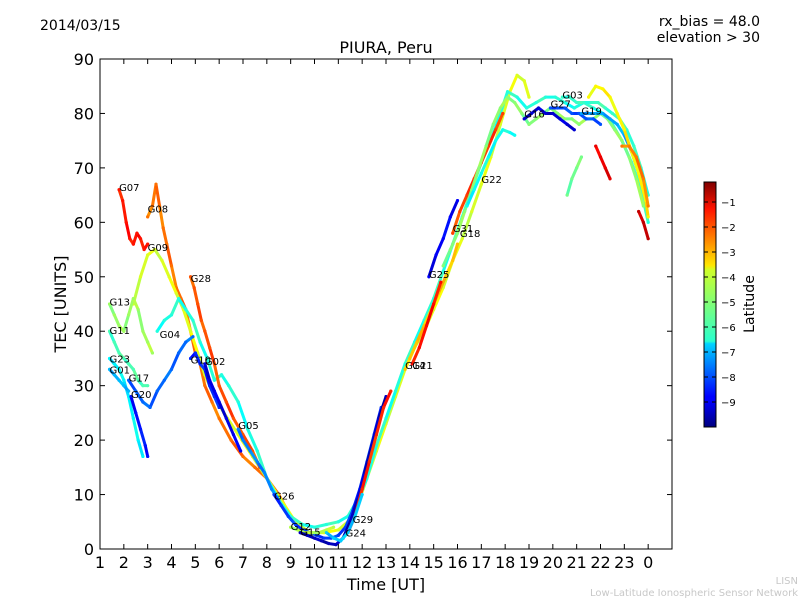  I want to click on date-label: 2014/03/15, so click(80, 26).